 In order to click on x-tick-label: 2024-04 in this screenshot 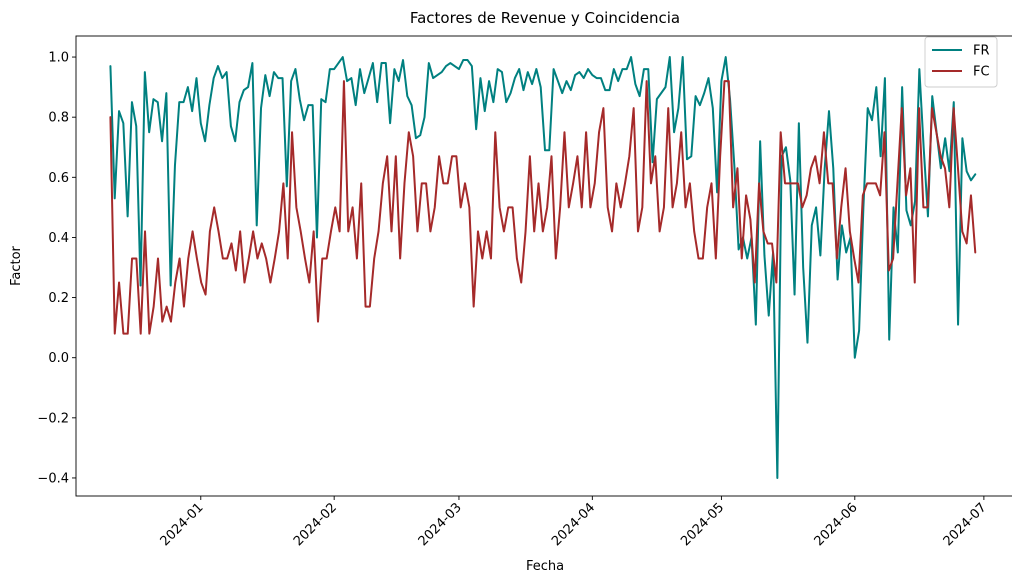, I will do `click(573, 524)`.